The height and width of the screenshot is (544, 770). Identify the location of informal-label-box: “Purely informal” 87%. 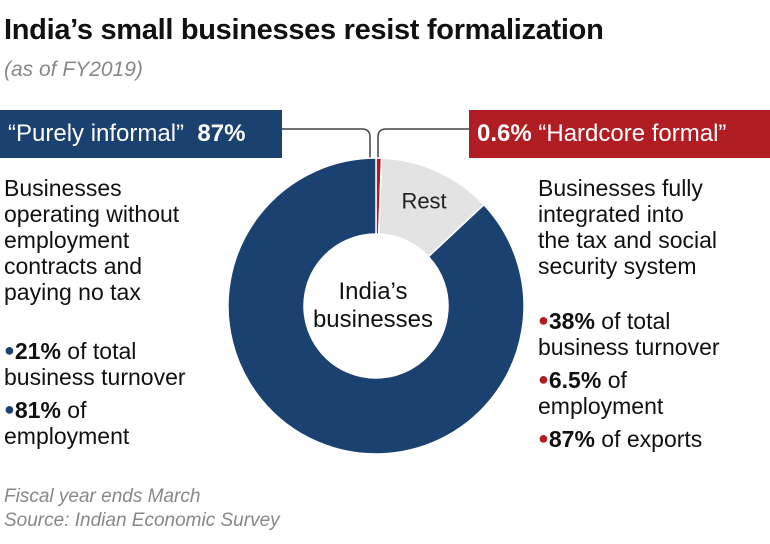
(141, 134).